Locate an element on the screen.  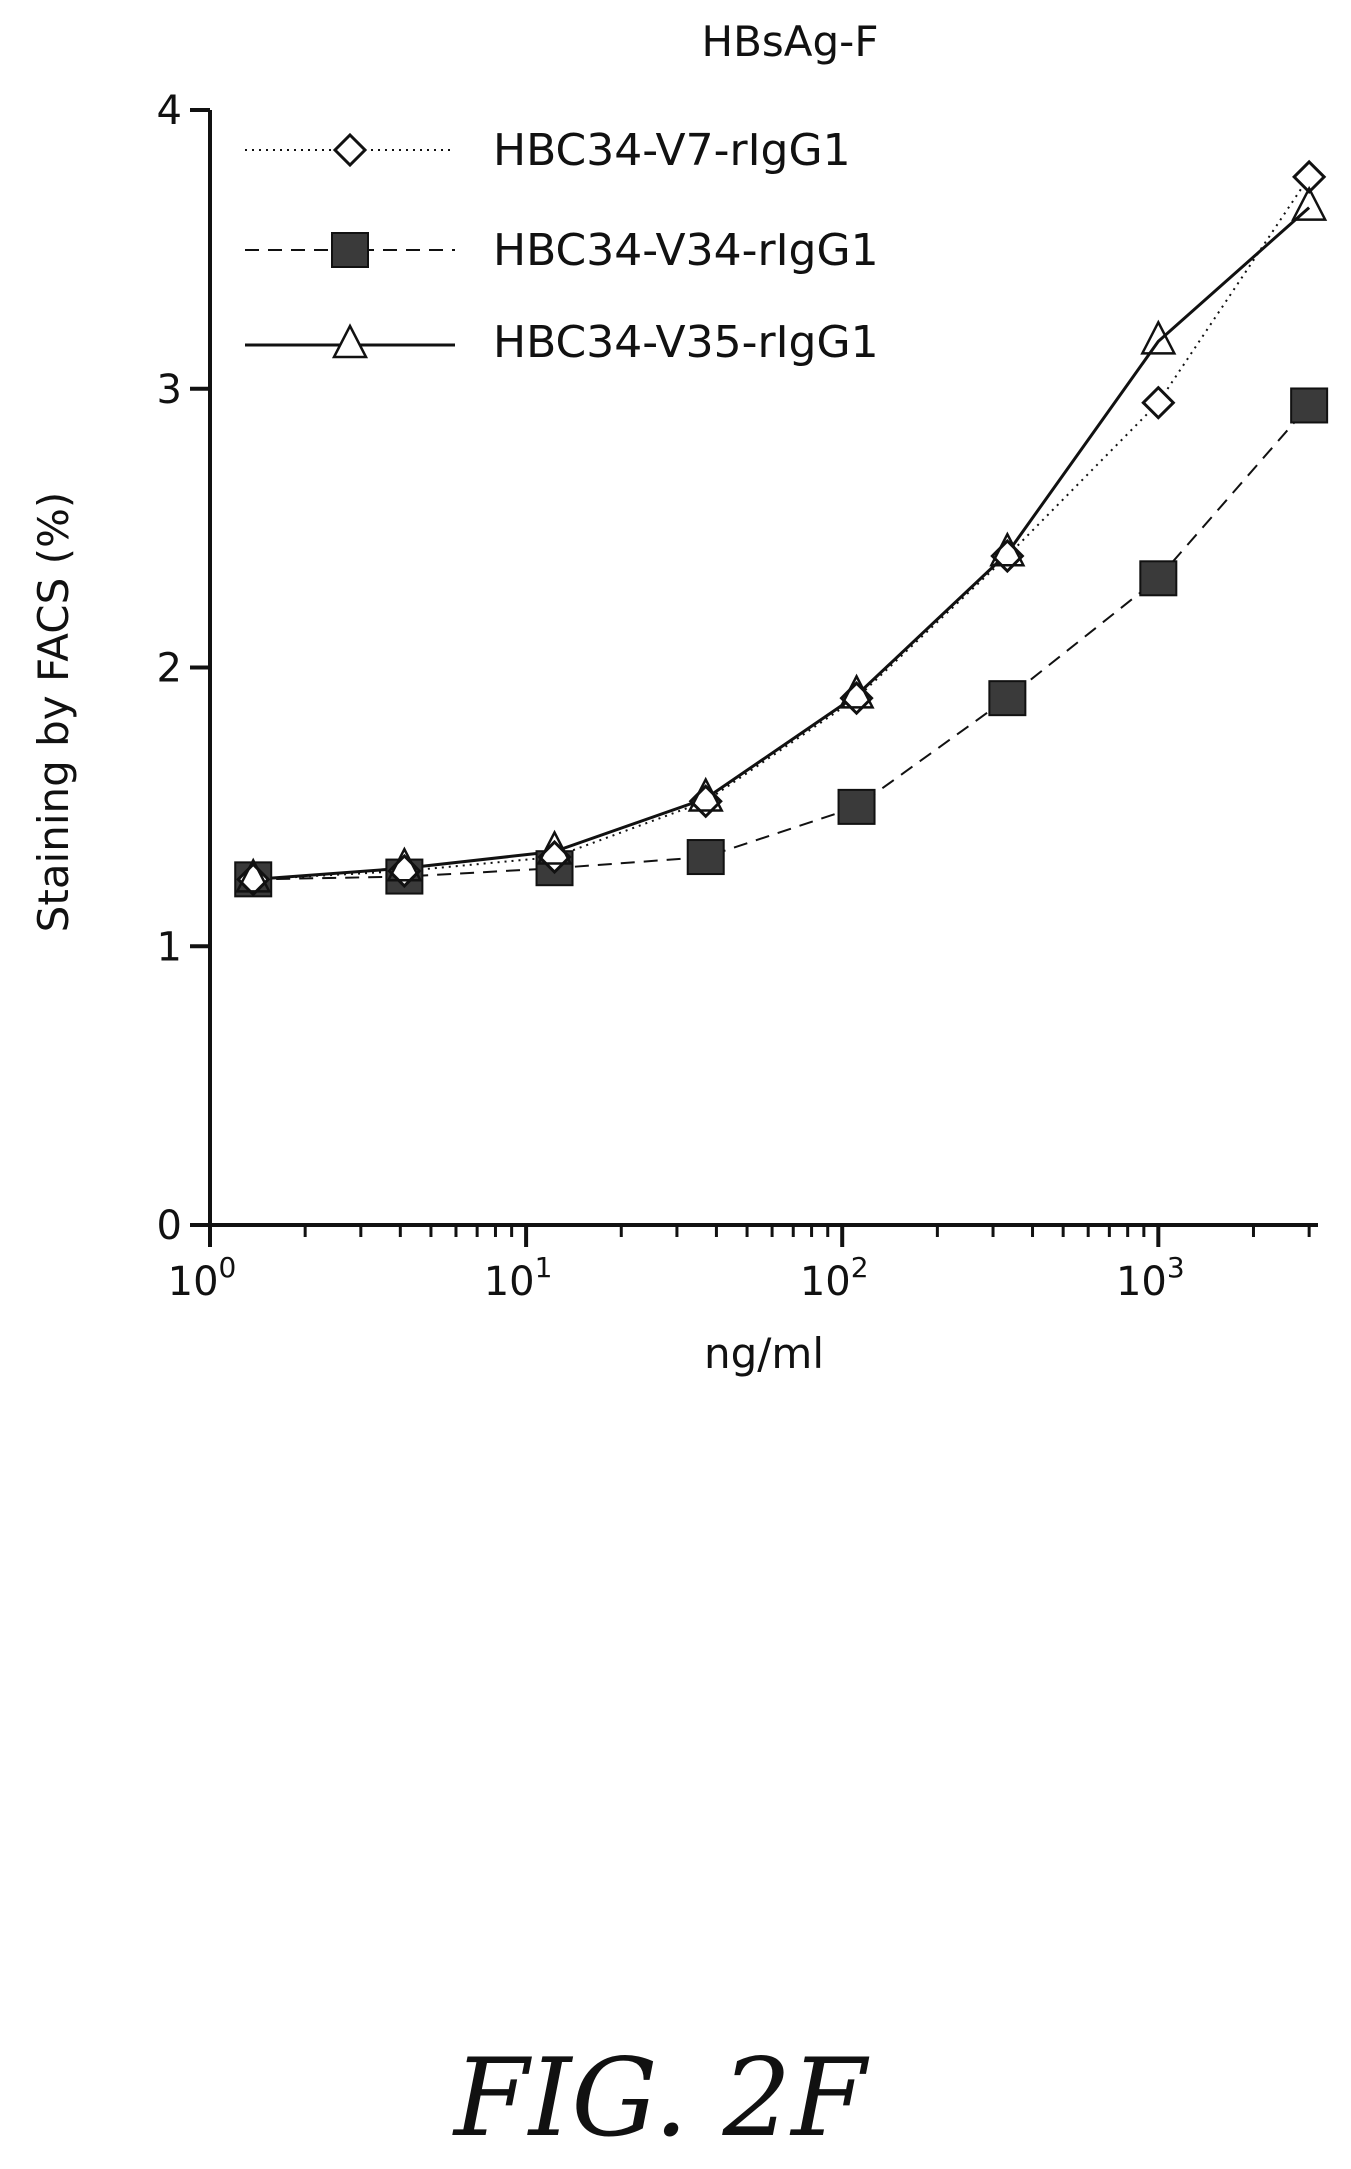
y-tick-label: 1 is located at coordinates (169, 947).